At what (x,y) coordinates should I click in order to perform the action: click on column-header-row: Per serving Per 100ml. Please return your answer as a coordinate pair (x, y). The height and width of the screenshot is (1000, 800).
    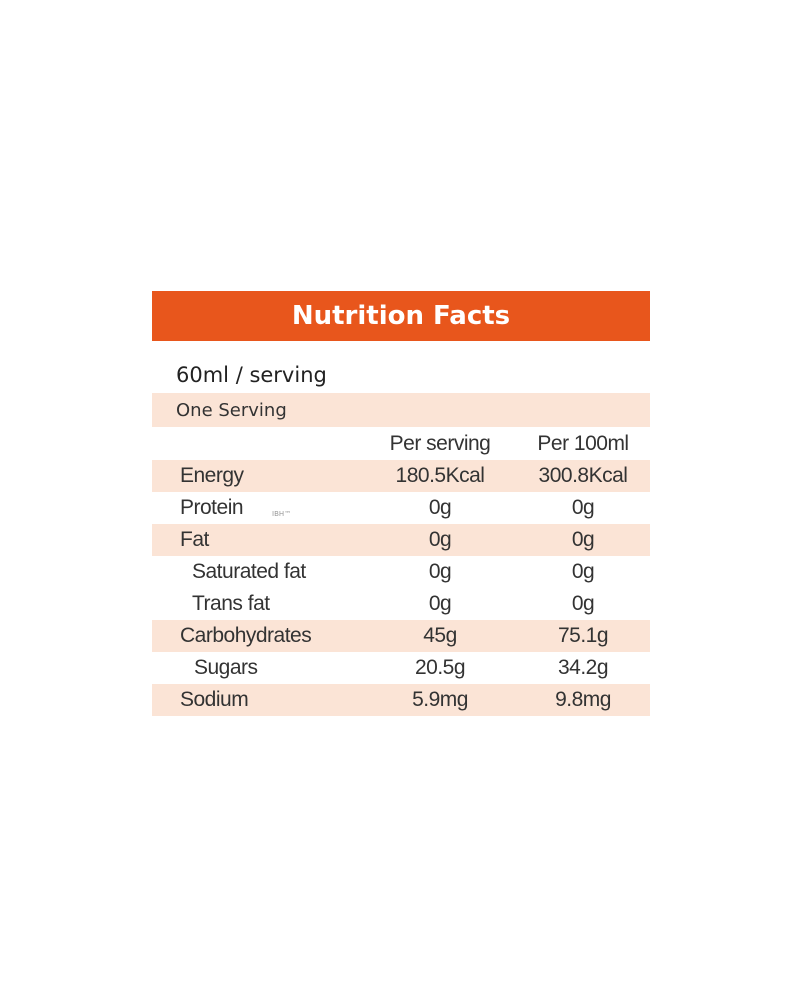
    Looking at the image, I should click on (401, 443).